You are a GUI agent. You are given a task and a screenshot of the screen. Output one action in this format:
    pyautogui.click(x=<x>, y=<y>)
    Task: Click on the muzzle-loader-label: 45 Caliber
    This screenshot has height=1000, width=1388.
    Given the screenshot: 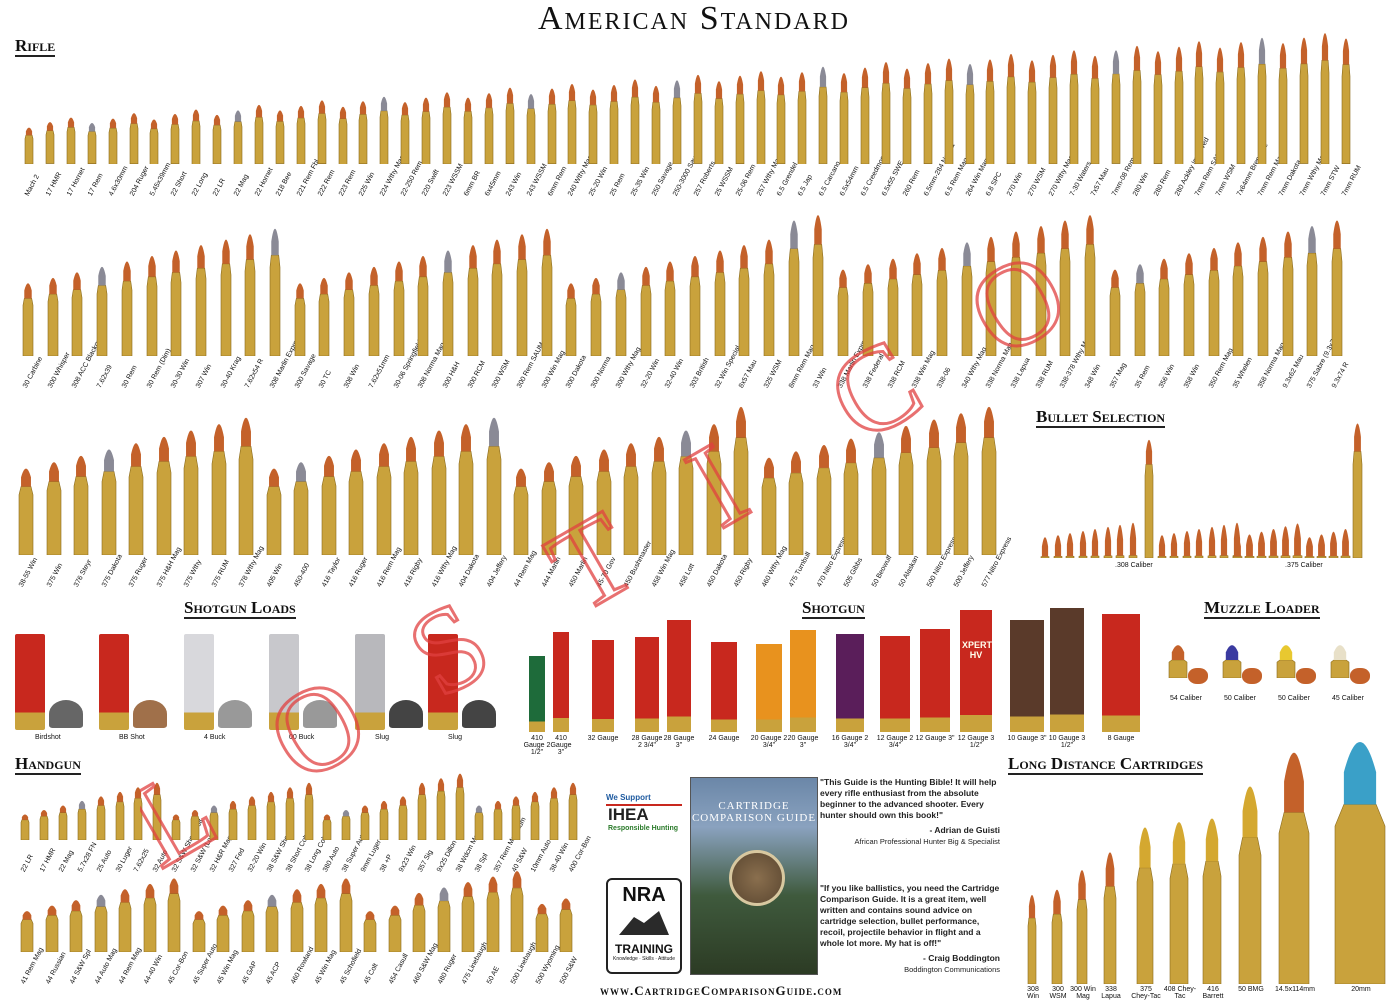 What is the action you would take?
    pyautogui.click(x=1348, y=698)
    